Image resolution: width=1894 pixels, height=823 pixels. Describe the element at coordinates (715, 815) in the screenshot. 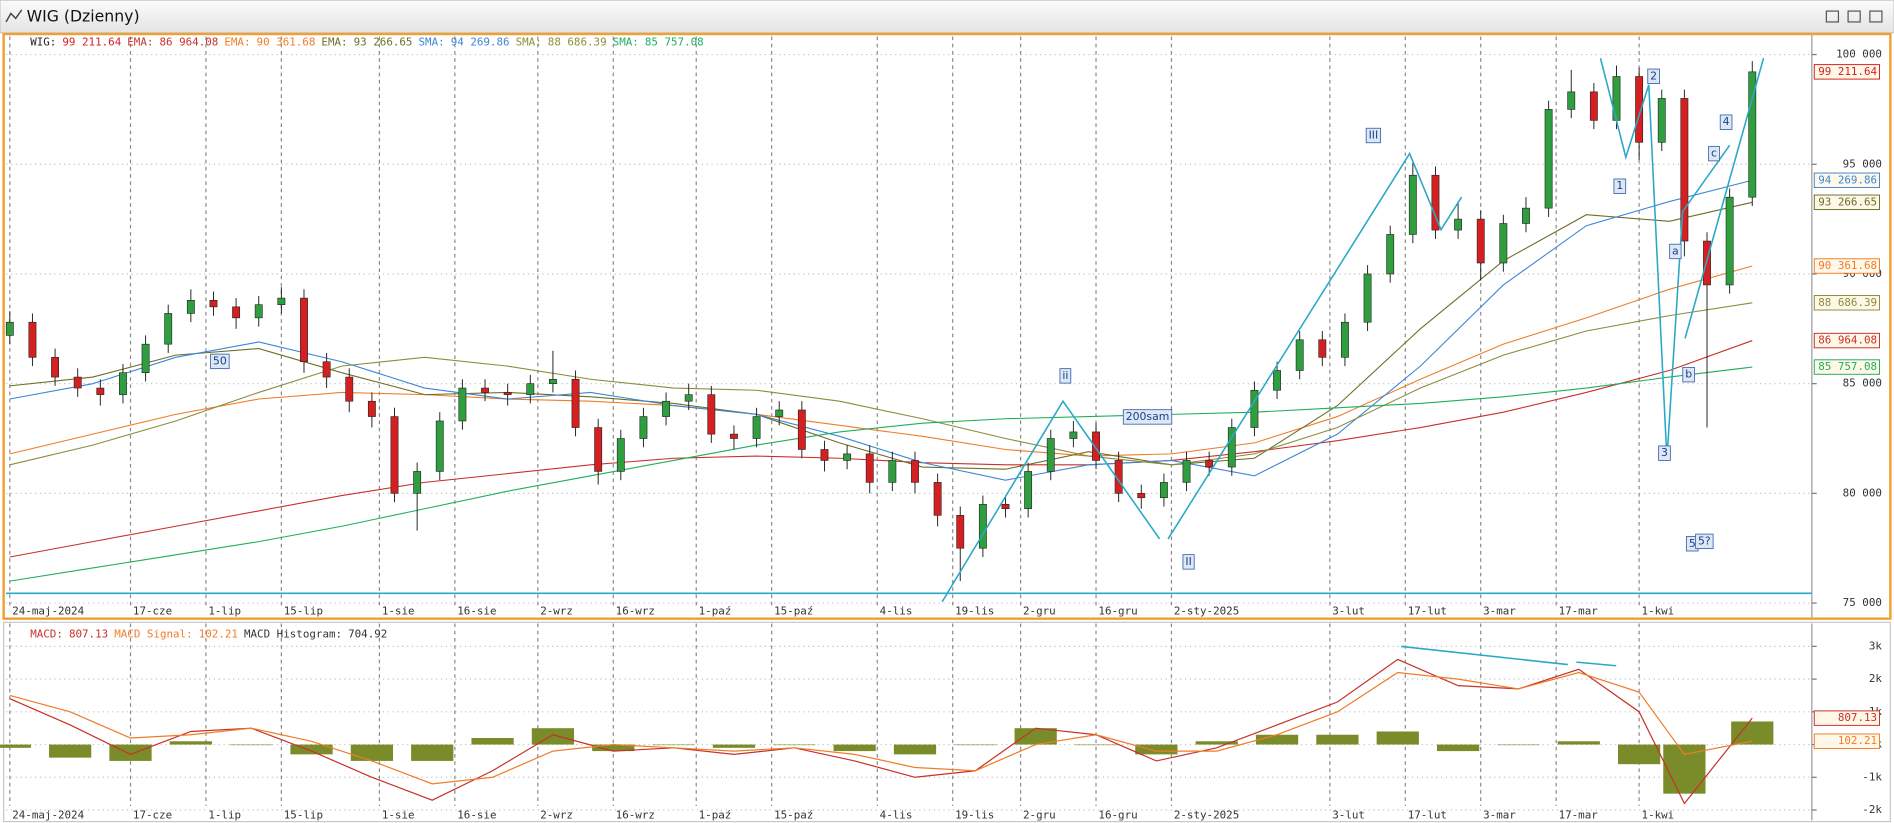

I see `x-tick-label: 1-paź` at that location.